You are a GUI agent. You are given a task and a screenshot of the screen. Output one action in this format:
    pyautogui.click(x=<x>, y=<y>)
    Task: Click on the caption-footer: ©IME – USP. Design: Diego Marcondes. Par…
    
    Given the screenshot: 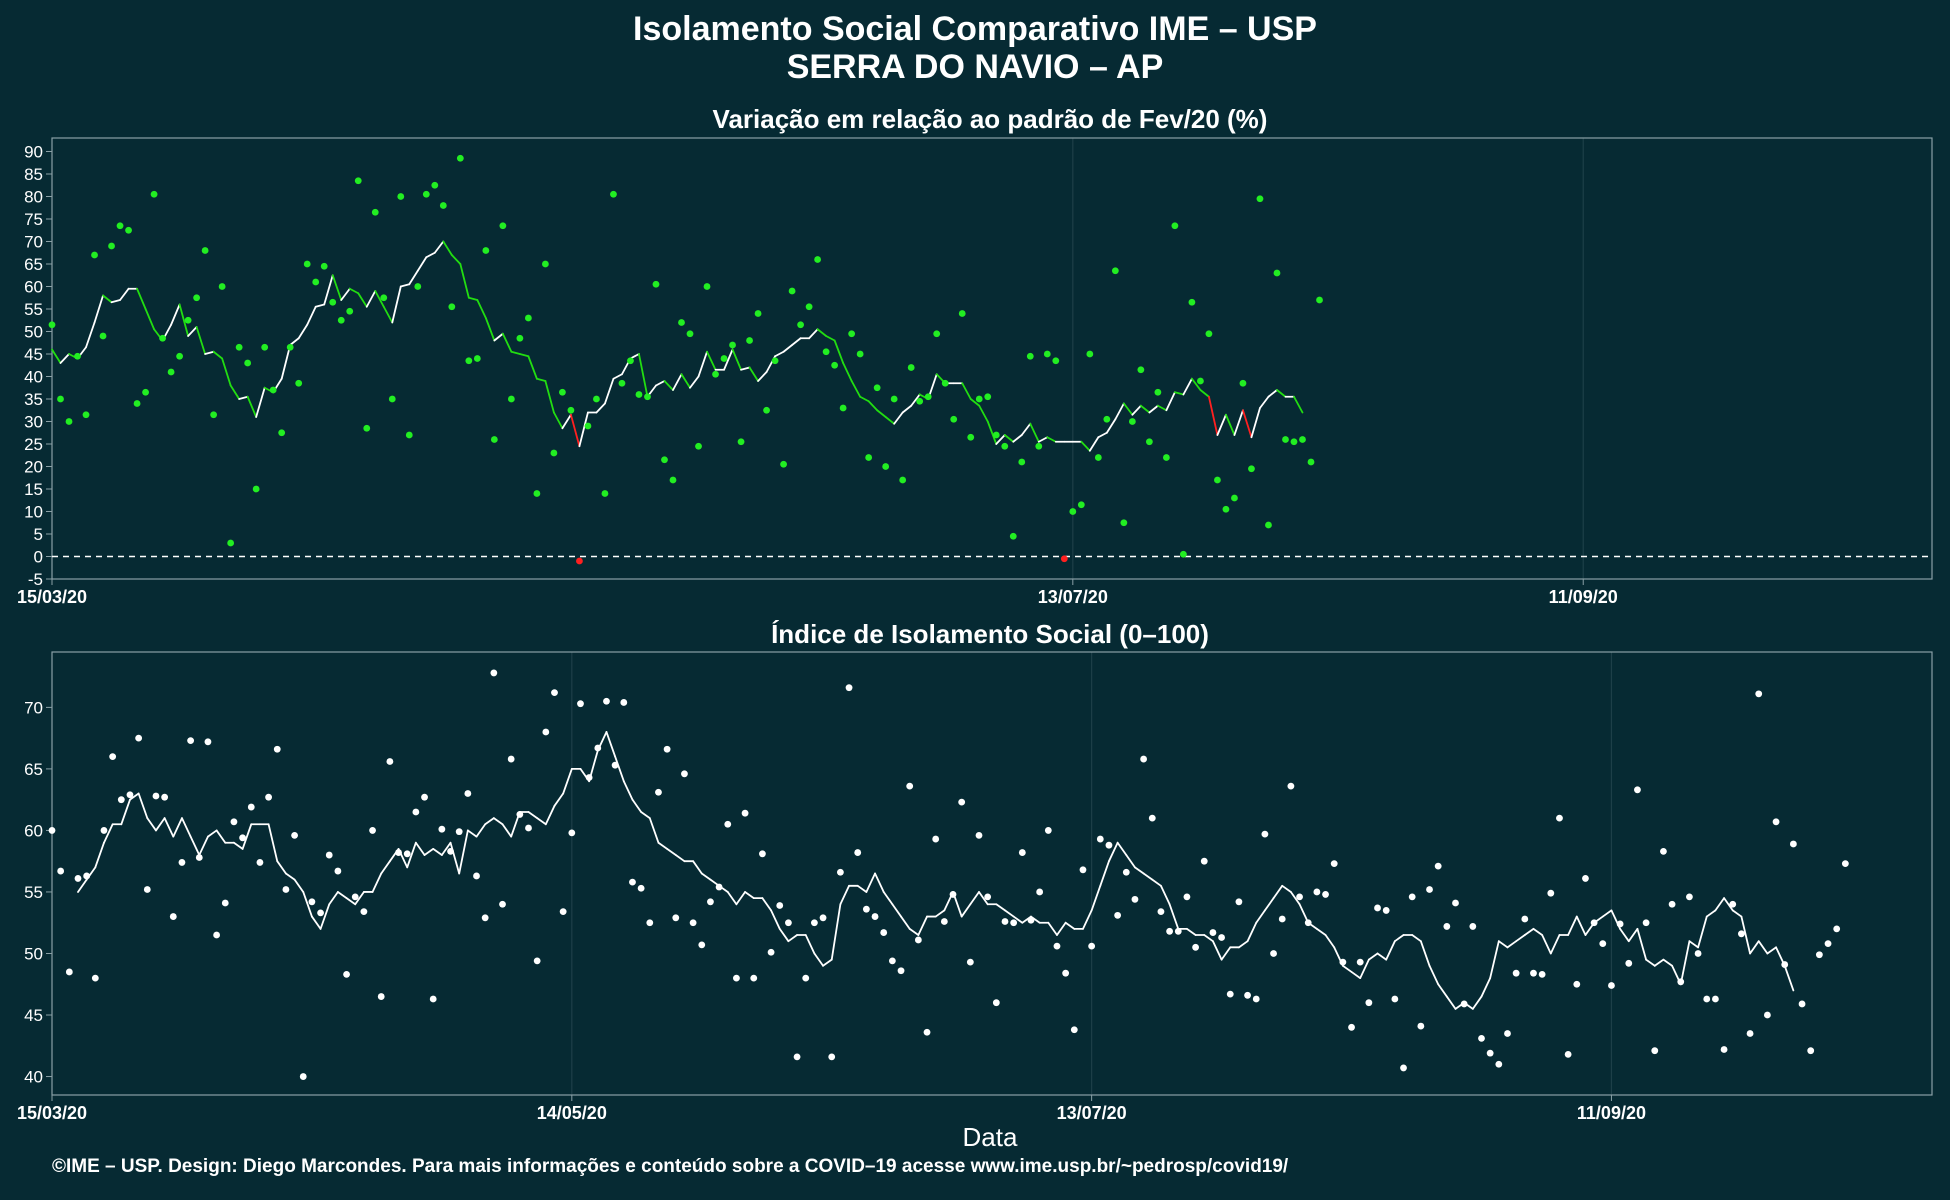 What is the action you would take?
    pyautogui.click(x=670, y=1166)
    